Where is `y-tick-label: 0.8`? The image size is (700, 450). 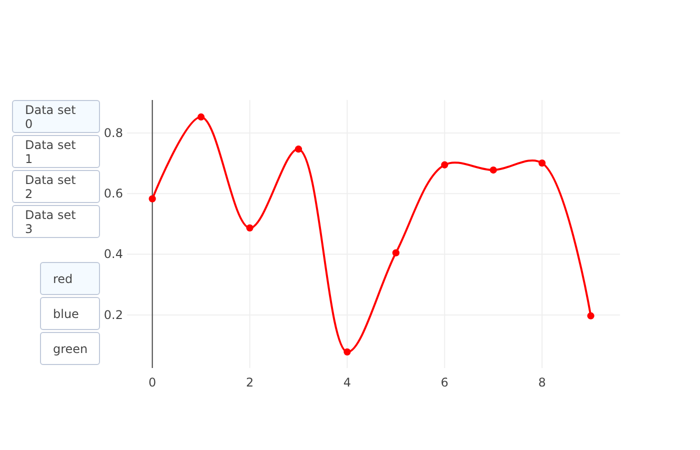
y-tick-label: 0.8 is located at coordinates (113, 133).